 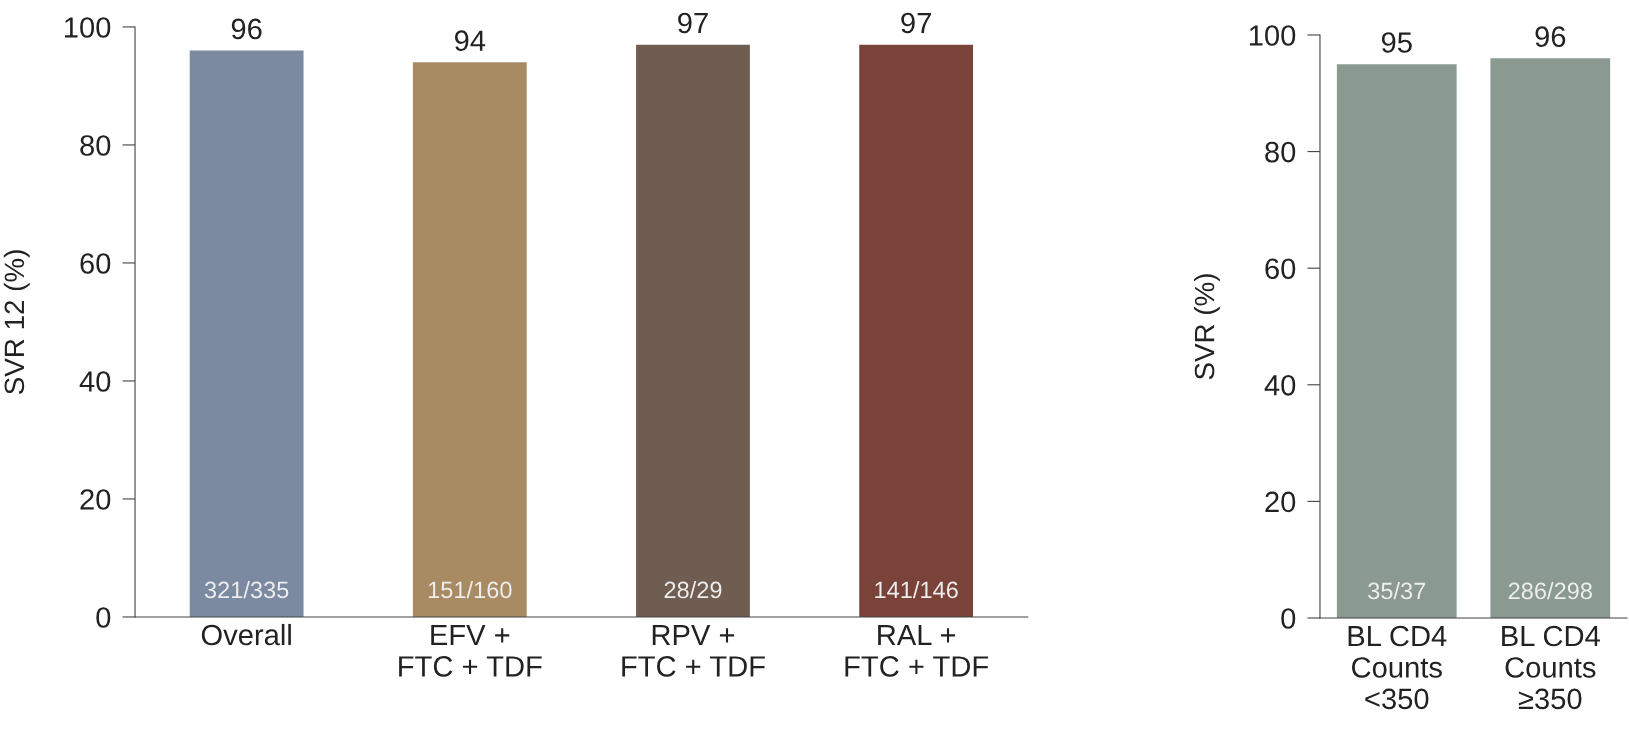 I want to click on x-tick-label: BL CD4 Counts <350, so click(x=1397, y=667).